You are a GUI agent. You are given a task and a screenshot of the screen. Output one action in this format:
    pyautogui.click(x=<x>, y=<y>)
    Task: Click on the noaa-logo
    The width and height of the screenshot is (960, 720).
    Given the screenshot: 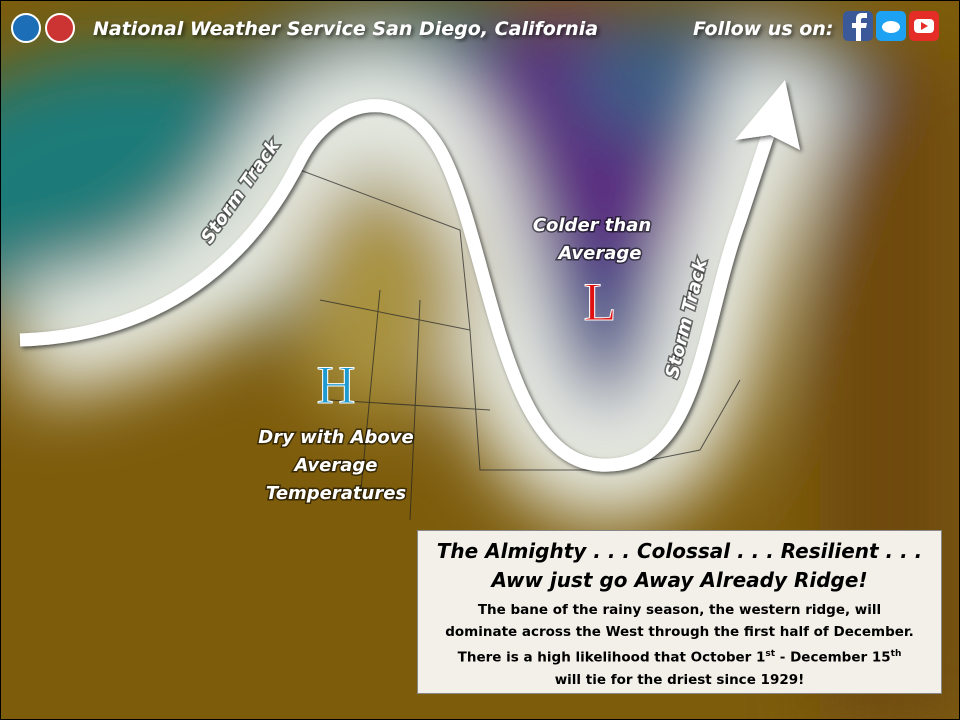 What is the action you would take?
    pyautogui.click(x=26, y=28)
    